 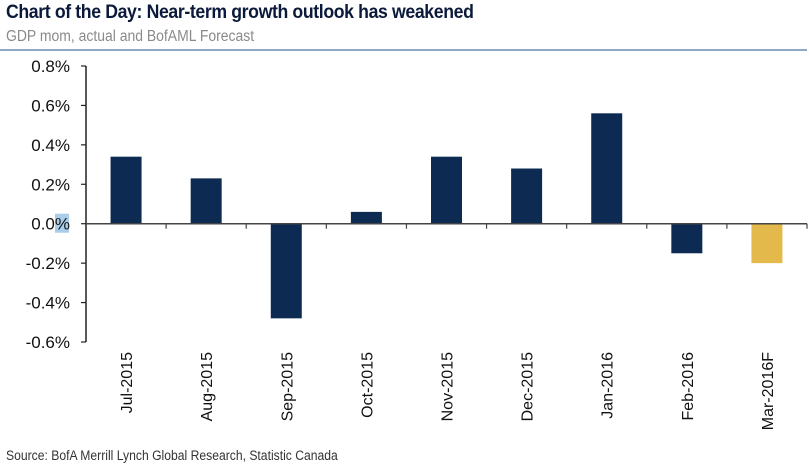 I want to click on y-tick-label: 0.0%, so click(x=50, y=224).